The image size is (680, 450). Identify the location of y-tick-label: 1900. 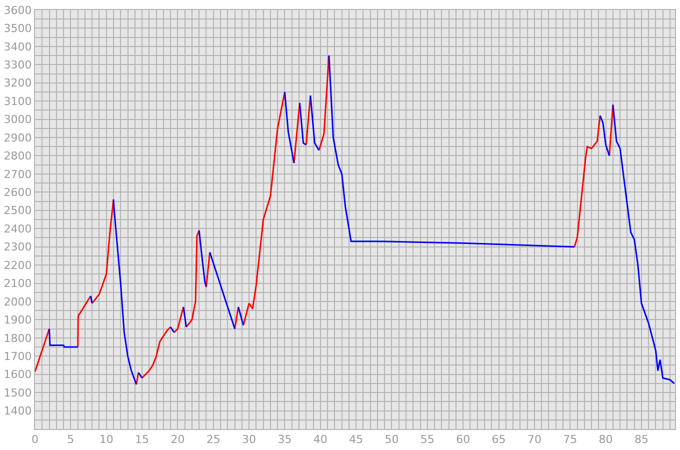
(18, 320).